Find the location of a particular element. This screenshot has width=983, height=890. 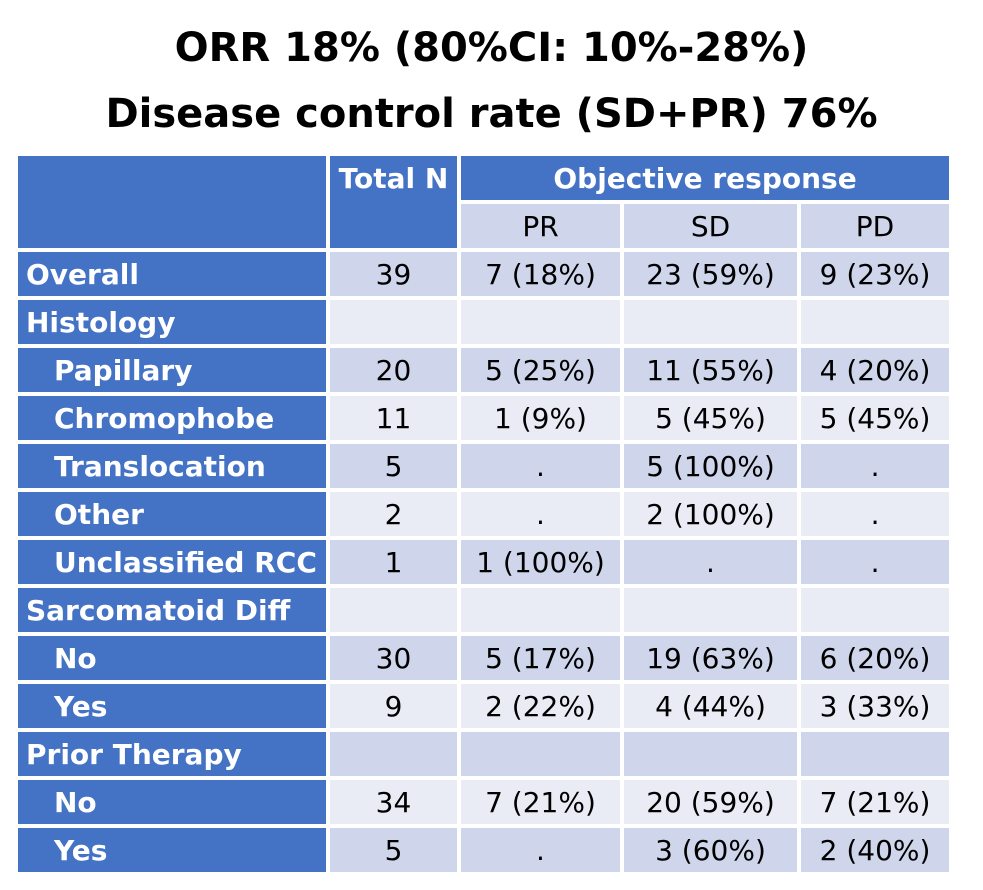

table-row: No 30 5 (17%) 19 (63%) 6 (20%) is located at coordinates (484, 658).